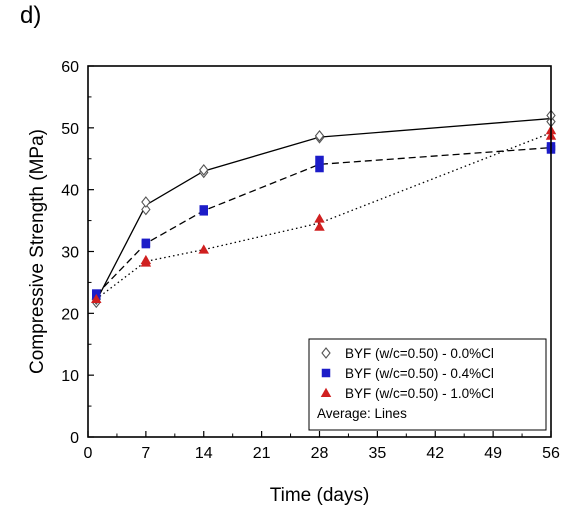  What do you see at coordinates (419, 393) in the screenshot?
I see `legend-label: BYF (w/c=0.50) - 1.0%Cl` at bounding box center [419, 393].